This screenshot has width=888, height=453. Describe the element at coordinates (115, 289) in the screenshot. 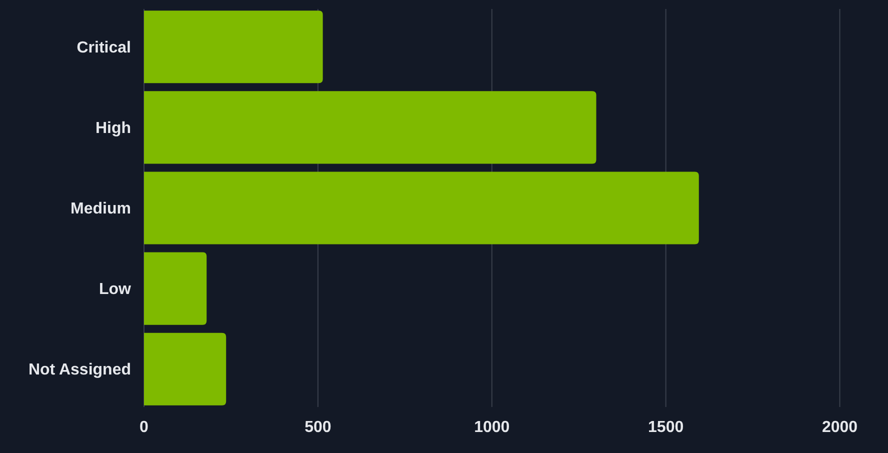

I see `y-tick-label: Low` at that location.